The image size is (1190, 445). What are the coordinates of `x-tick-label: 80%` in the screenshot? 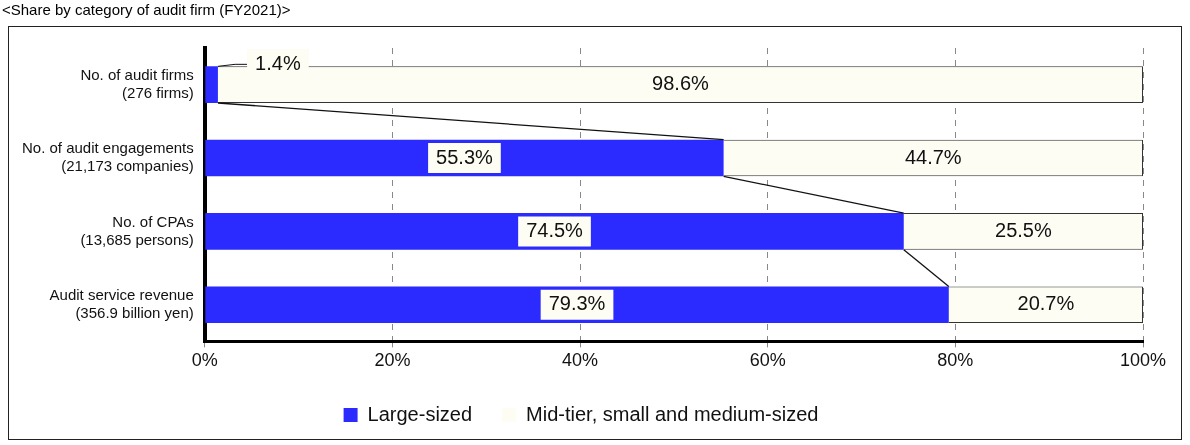 It's located at (955, 360).